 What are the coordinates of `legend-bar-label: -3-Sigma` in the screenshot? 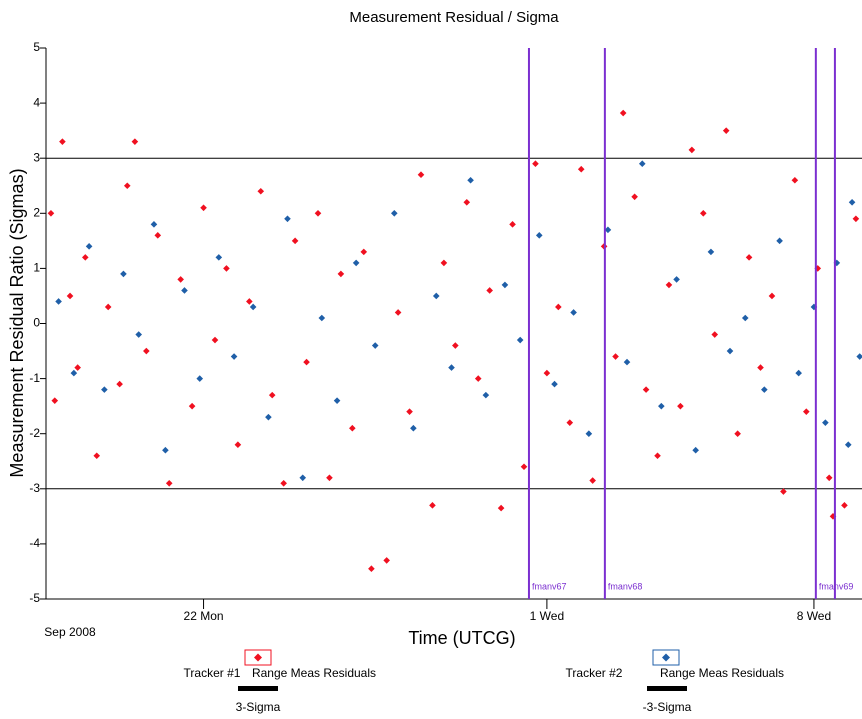 It's located at (667, 707).